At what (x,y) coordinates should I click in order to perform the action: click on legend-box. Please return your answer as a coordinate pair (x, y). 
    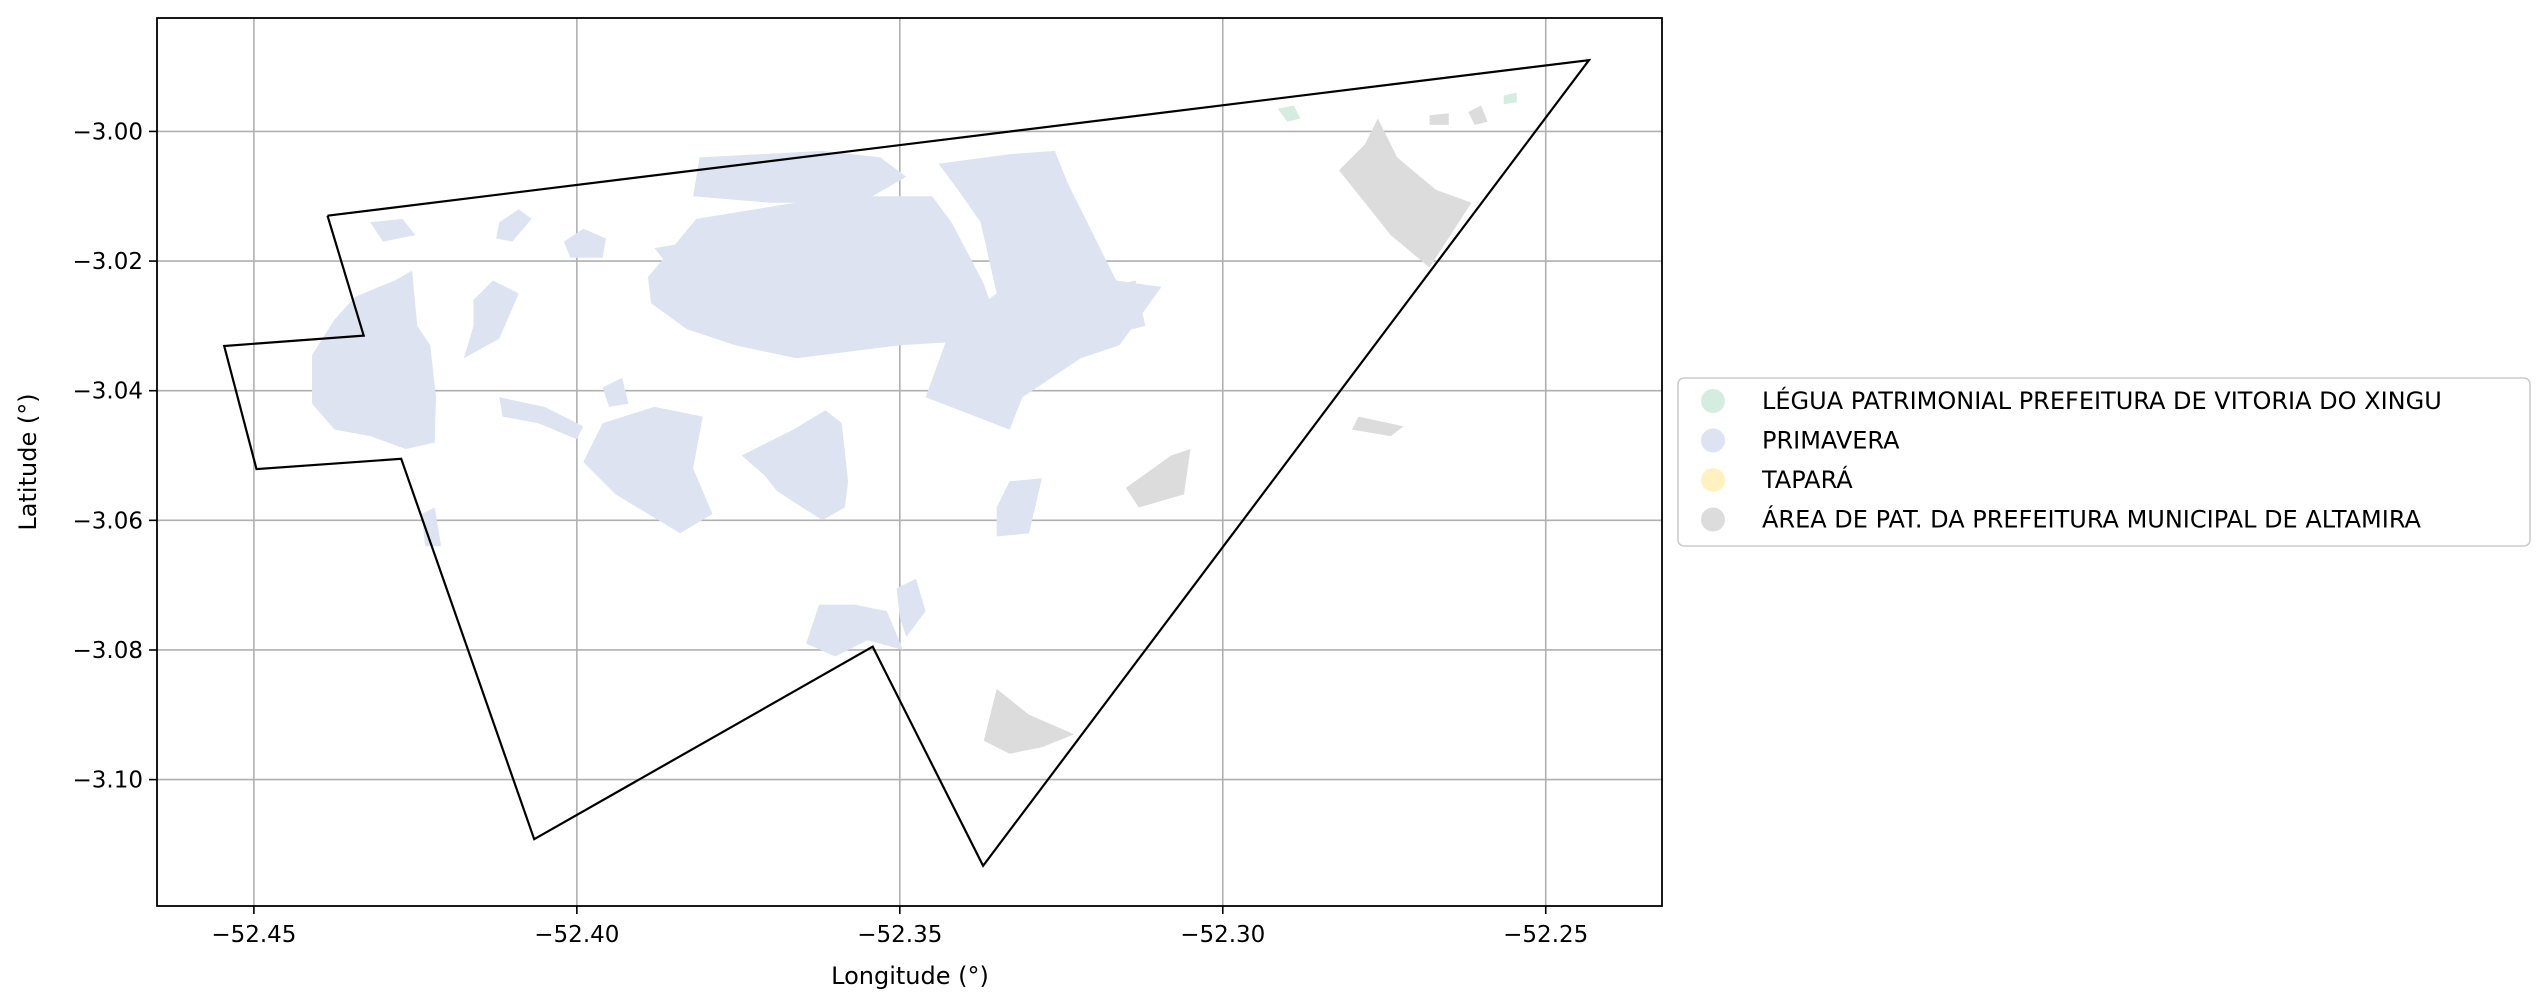
    Looking at the image, I should click on (2104, 462).